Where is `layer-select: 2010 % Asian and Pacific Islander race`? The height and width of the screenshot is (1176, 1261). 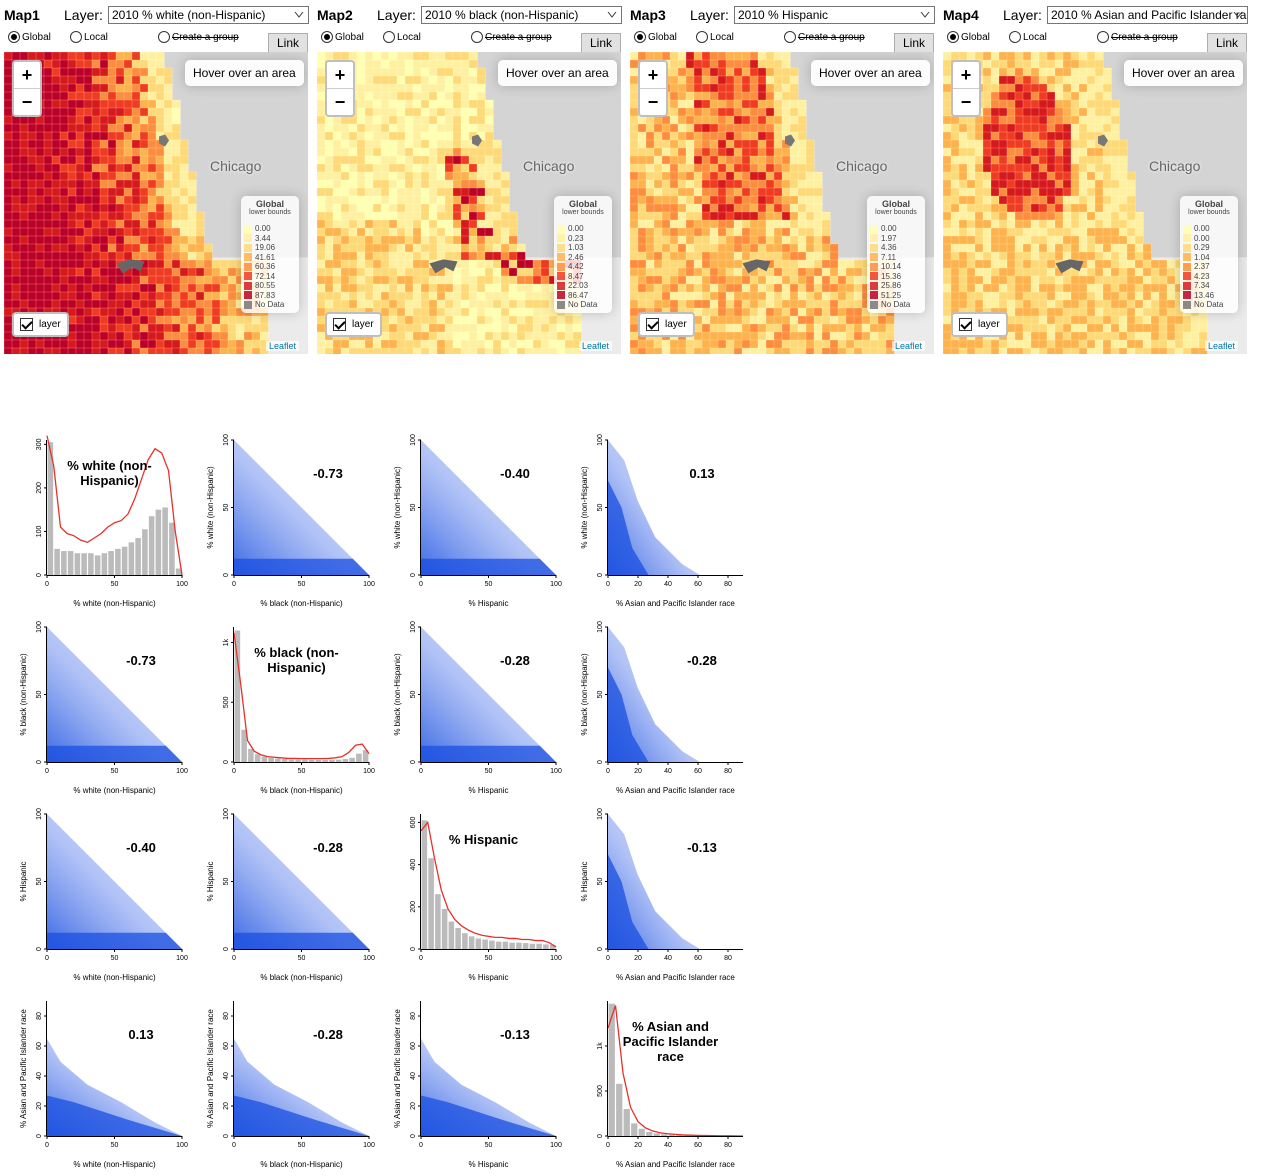 layer-select: 2010 % Asian and Pacific Islander race is located at coordinates (1147, 15).